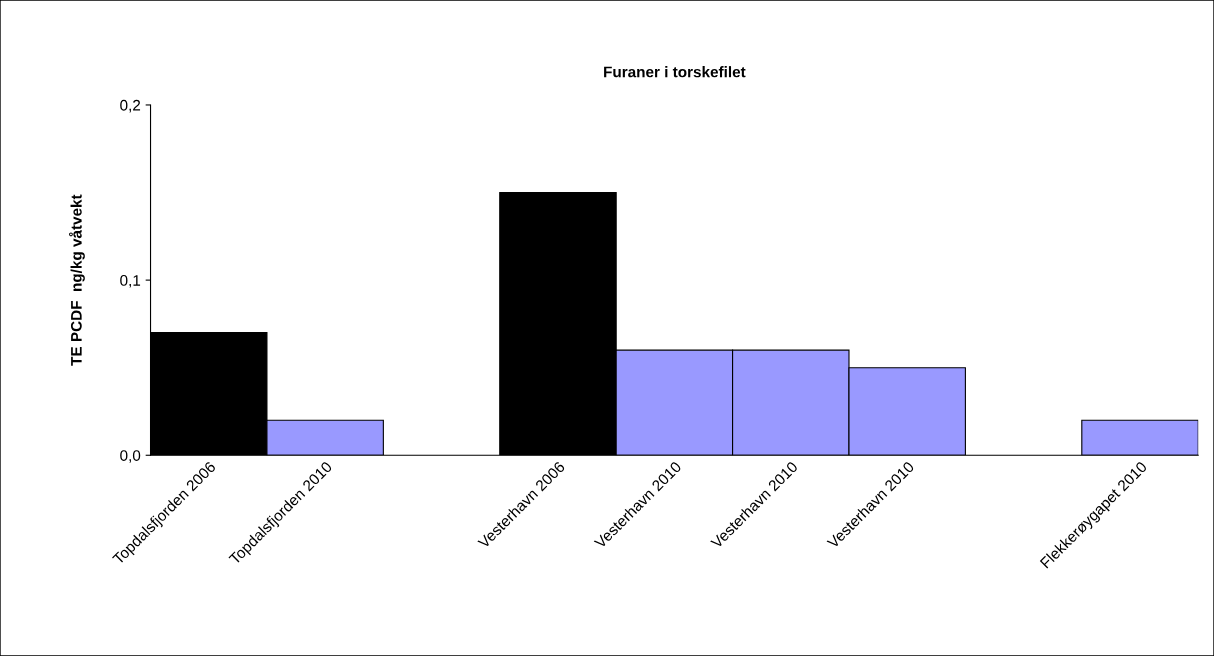 This screenshot has height=656, width=1214. I want to click on y-tick-label: 0,1, so click(130, 281).